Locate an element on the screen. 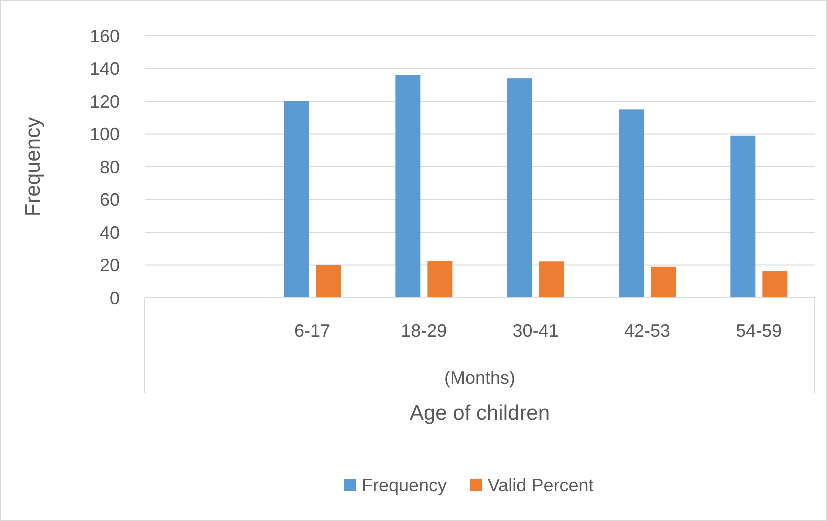 The height and width of the screenshot is (521, 827). text: (Months) is located at coordinates (480, 378).